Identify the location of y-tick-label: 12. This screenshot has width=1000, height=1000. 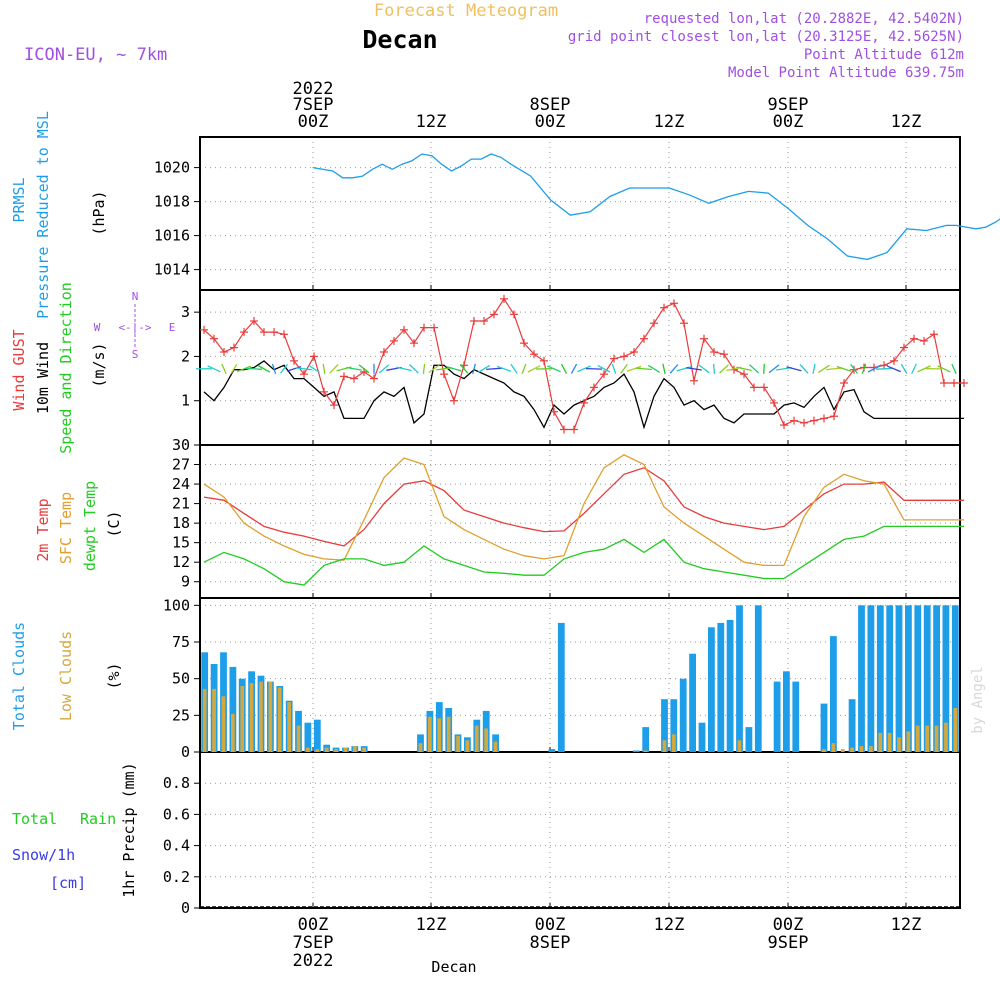
(181, 562).